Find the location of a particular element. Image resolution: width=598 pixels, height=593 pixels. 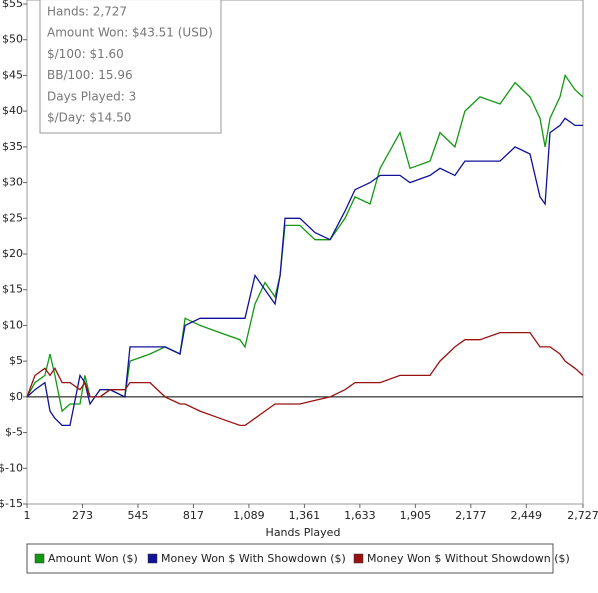

y-tick-label: $20 is located at coordinates (12, 253).